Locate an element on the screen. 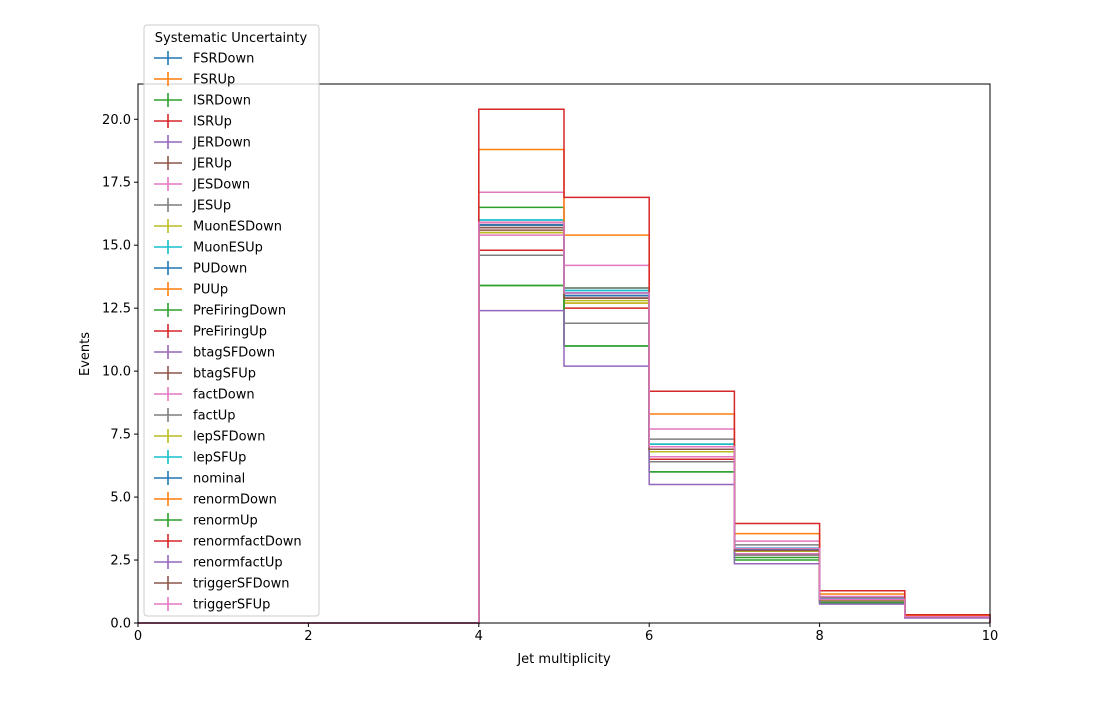  x-tick-label: 0 is located at coordinates (138, 636).